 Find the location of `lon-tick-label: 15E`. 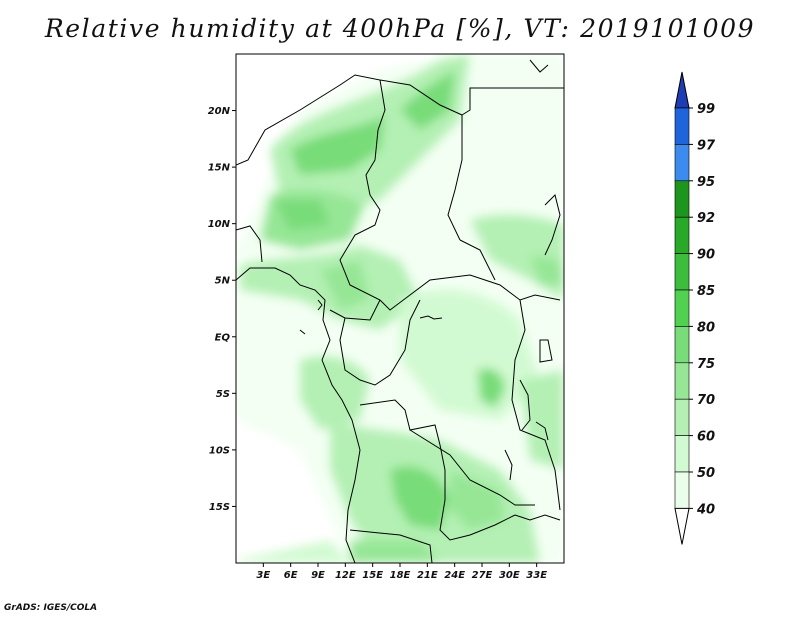

lon-tick-label: 15E is located at coordinates (372, 575).